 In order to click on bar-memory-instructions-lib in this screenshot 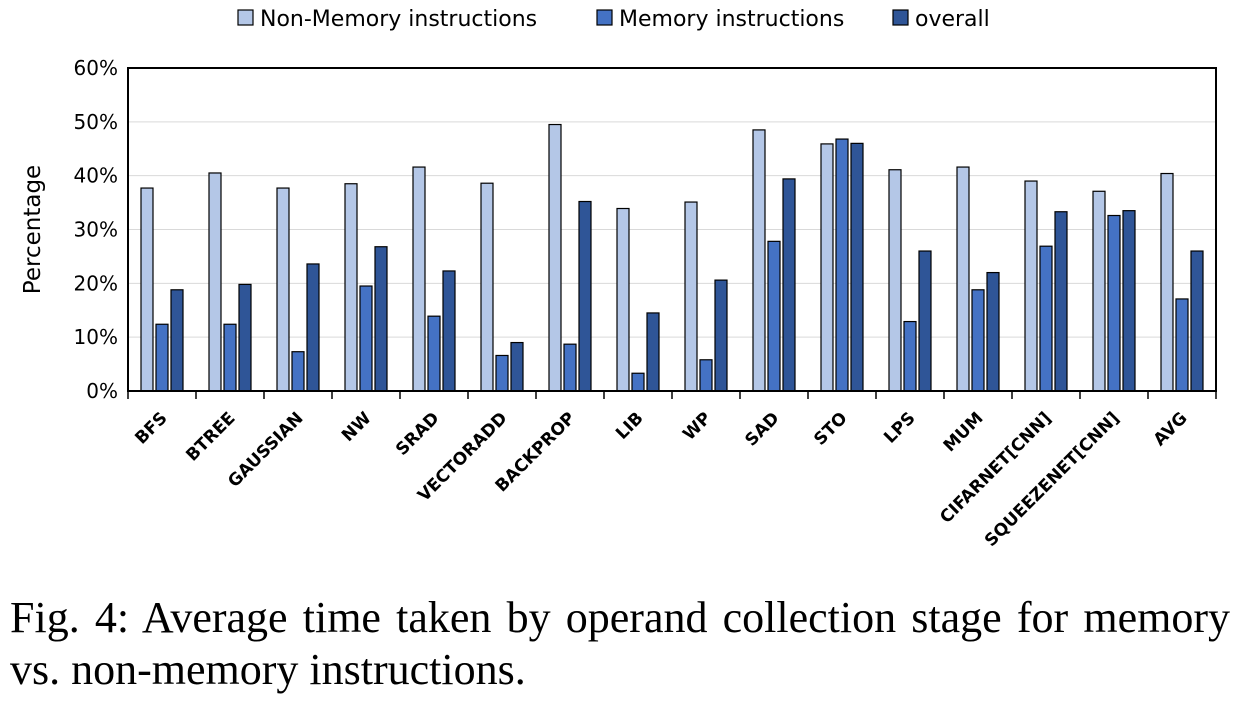, I will do `click(638, 382)`.